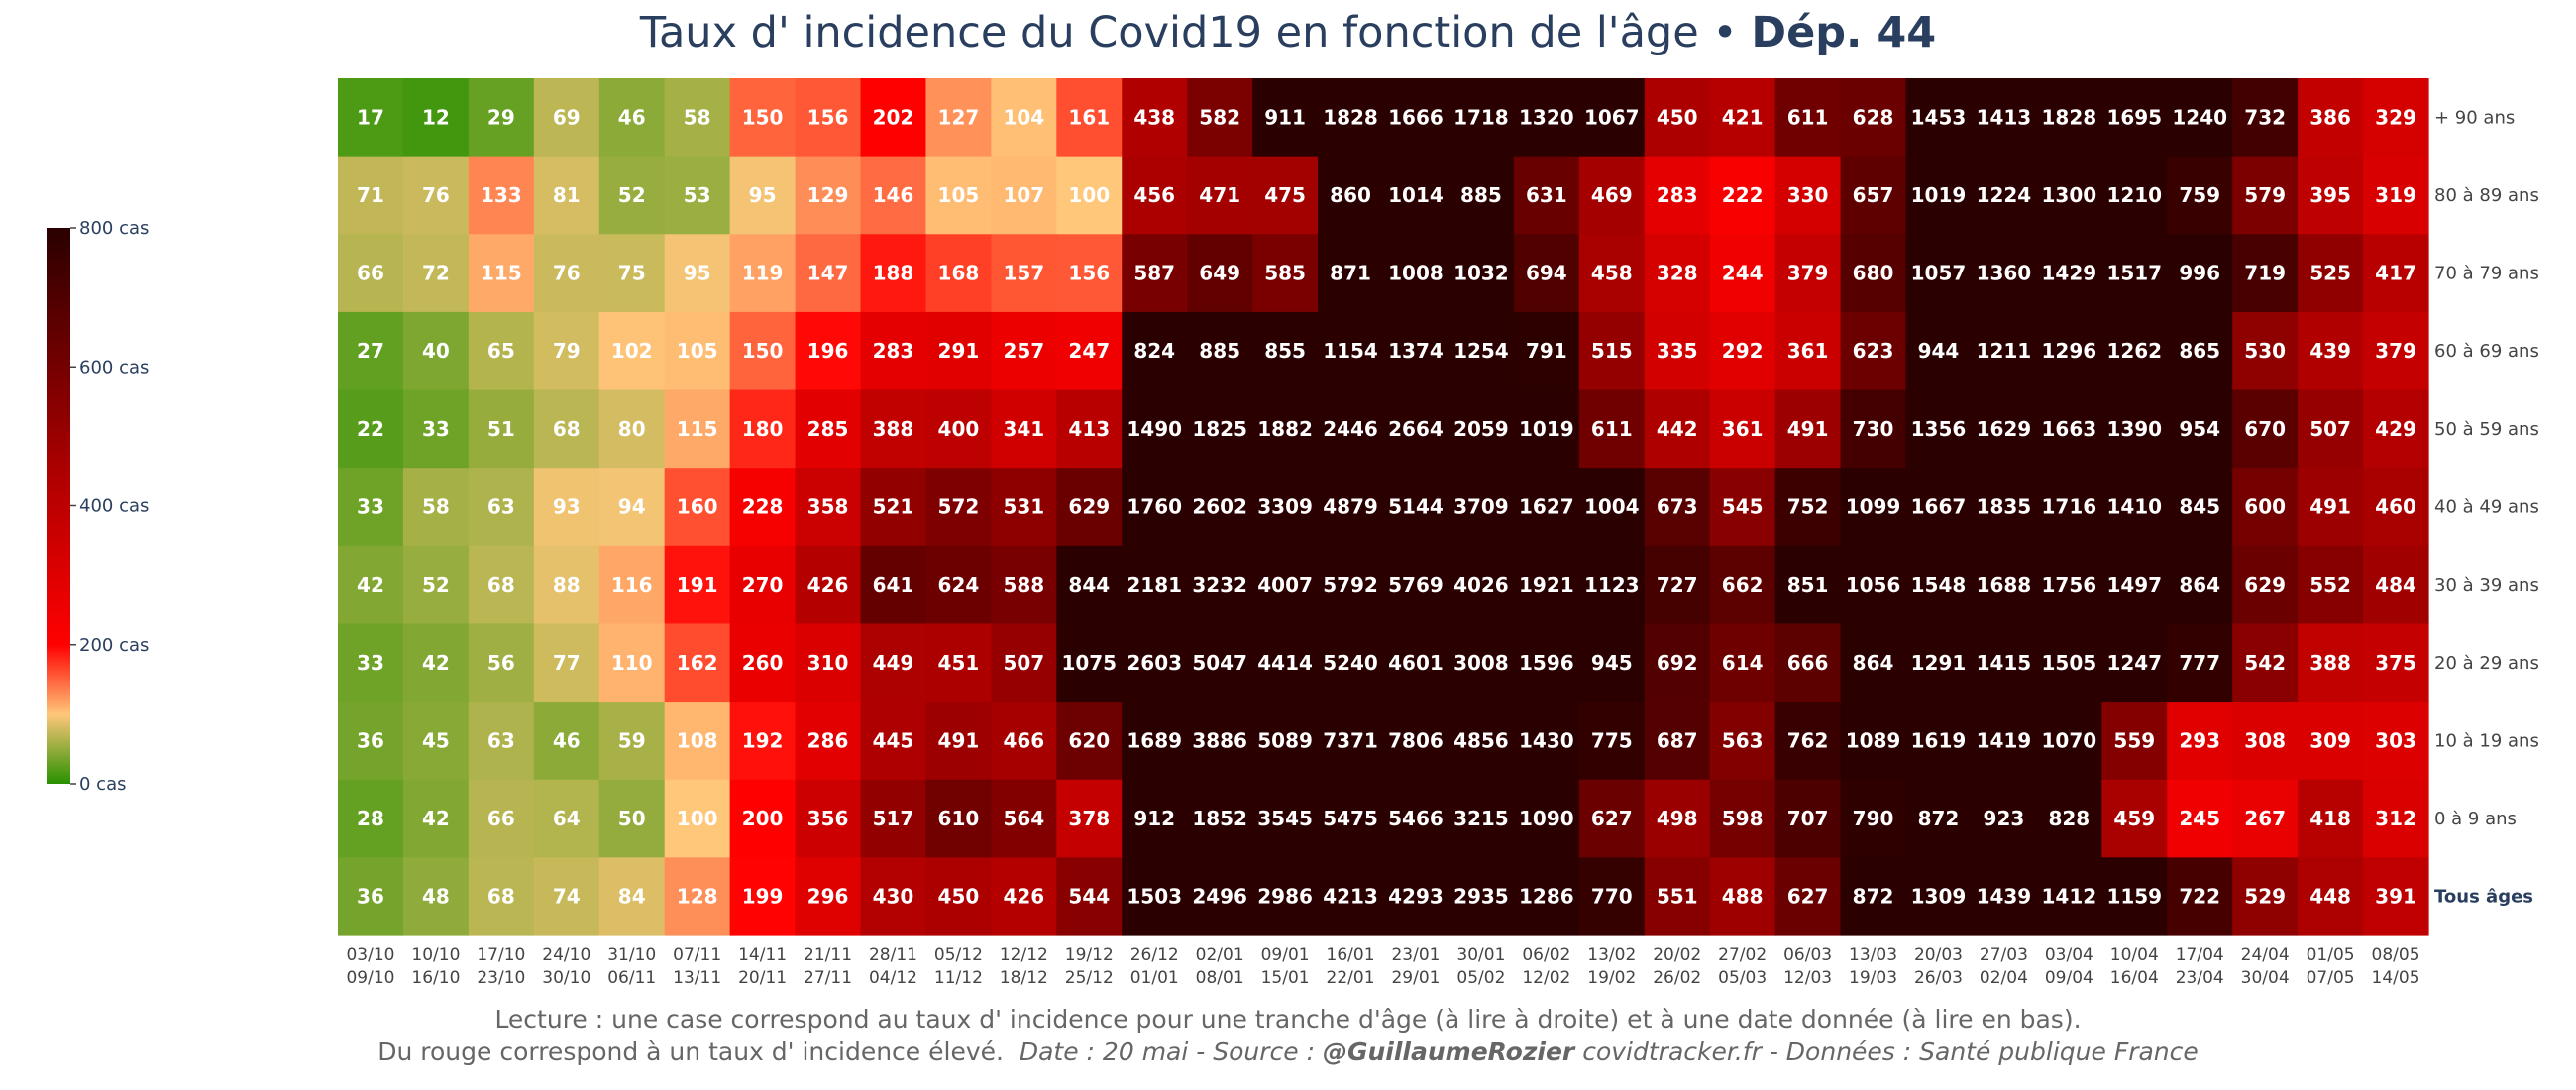 Image resolution: width=2576 pixels, height=1090 pixels. What do you see at coordinates (1808, 585) in the screenshot?
I see `cell-value-label: 851` at bounding box center [1808, 585].